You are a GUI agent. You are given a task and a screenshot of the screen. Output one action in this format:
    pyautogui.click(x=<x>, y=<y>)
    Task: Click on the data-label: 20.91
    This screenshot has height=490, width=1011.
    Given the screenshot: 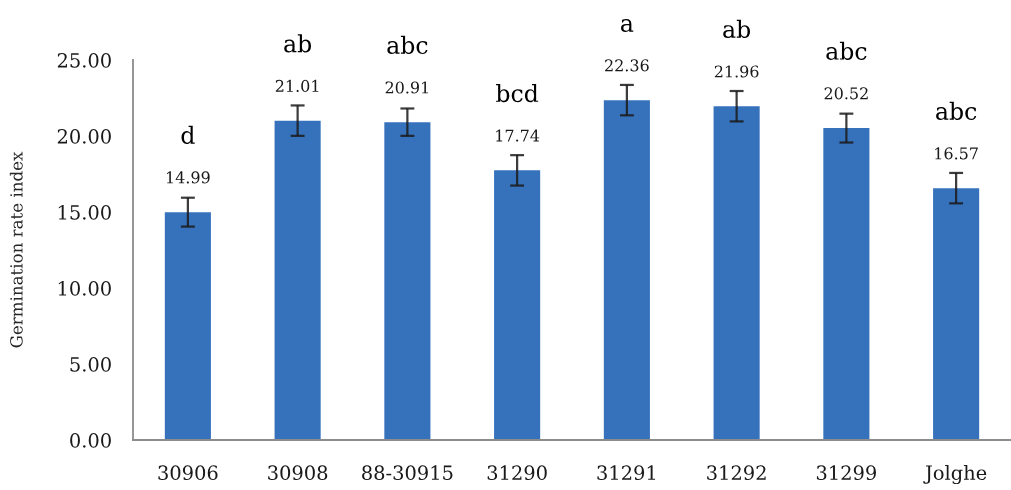 What is the action you would take?
    pyautogui.click(x=406, y=87)
    